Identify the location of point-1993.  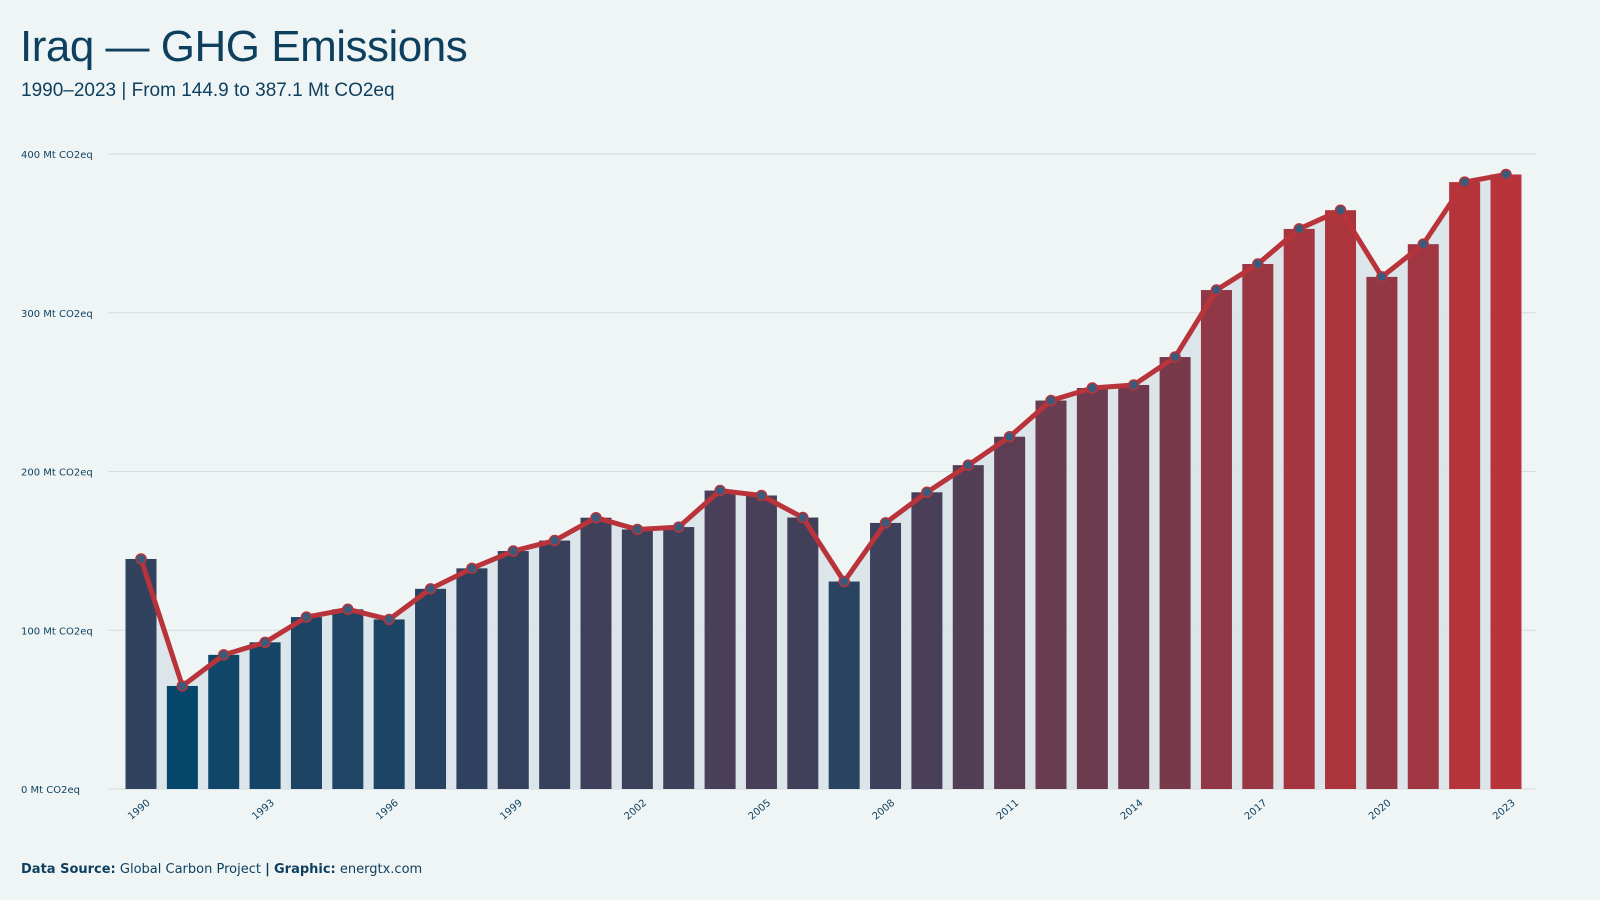
(265, 642).